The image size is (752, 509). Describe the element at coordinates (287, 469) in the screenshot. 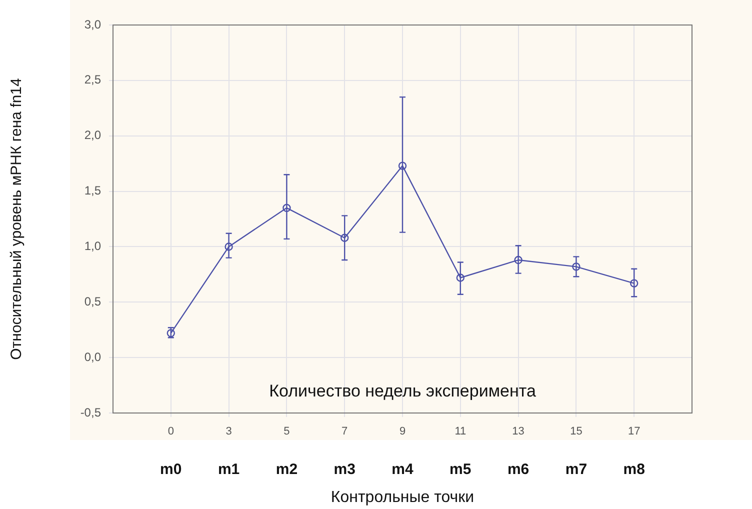

I see `text: m2` at that location.